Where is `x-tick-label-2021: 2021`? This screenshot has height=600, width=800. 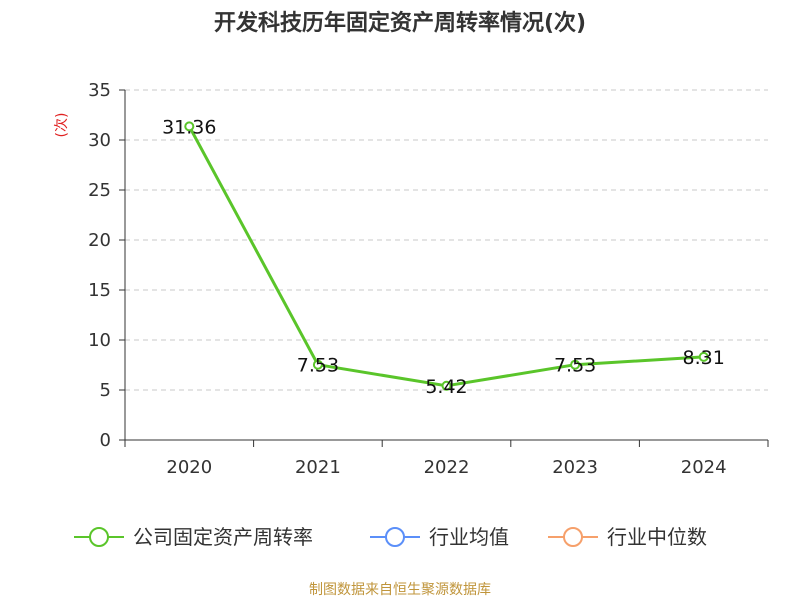 x-tick-label-2021: 2021 is located at coordinates (318, 467).